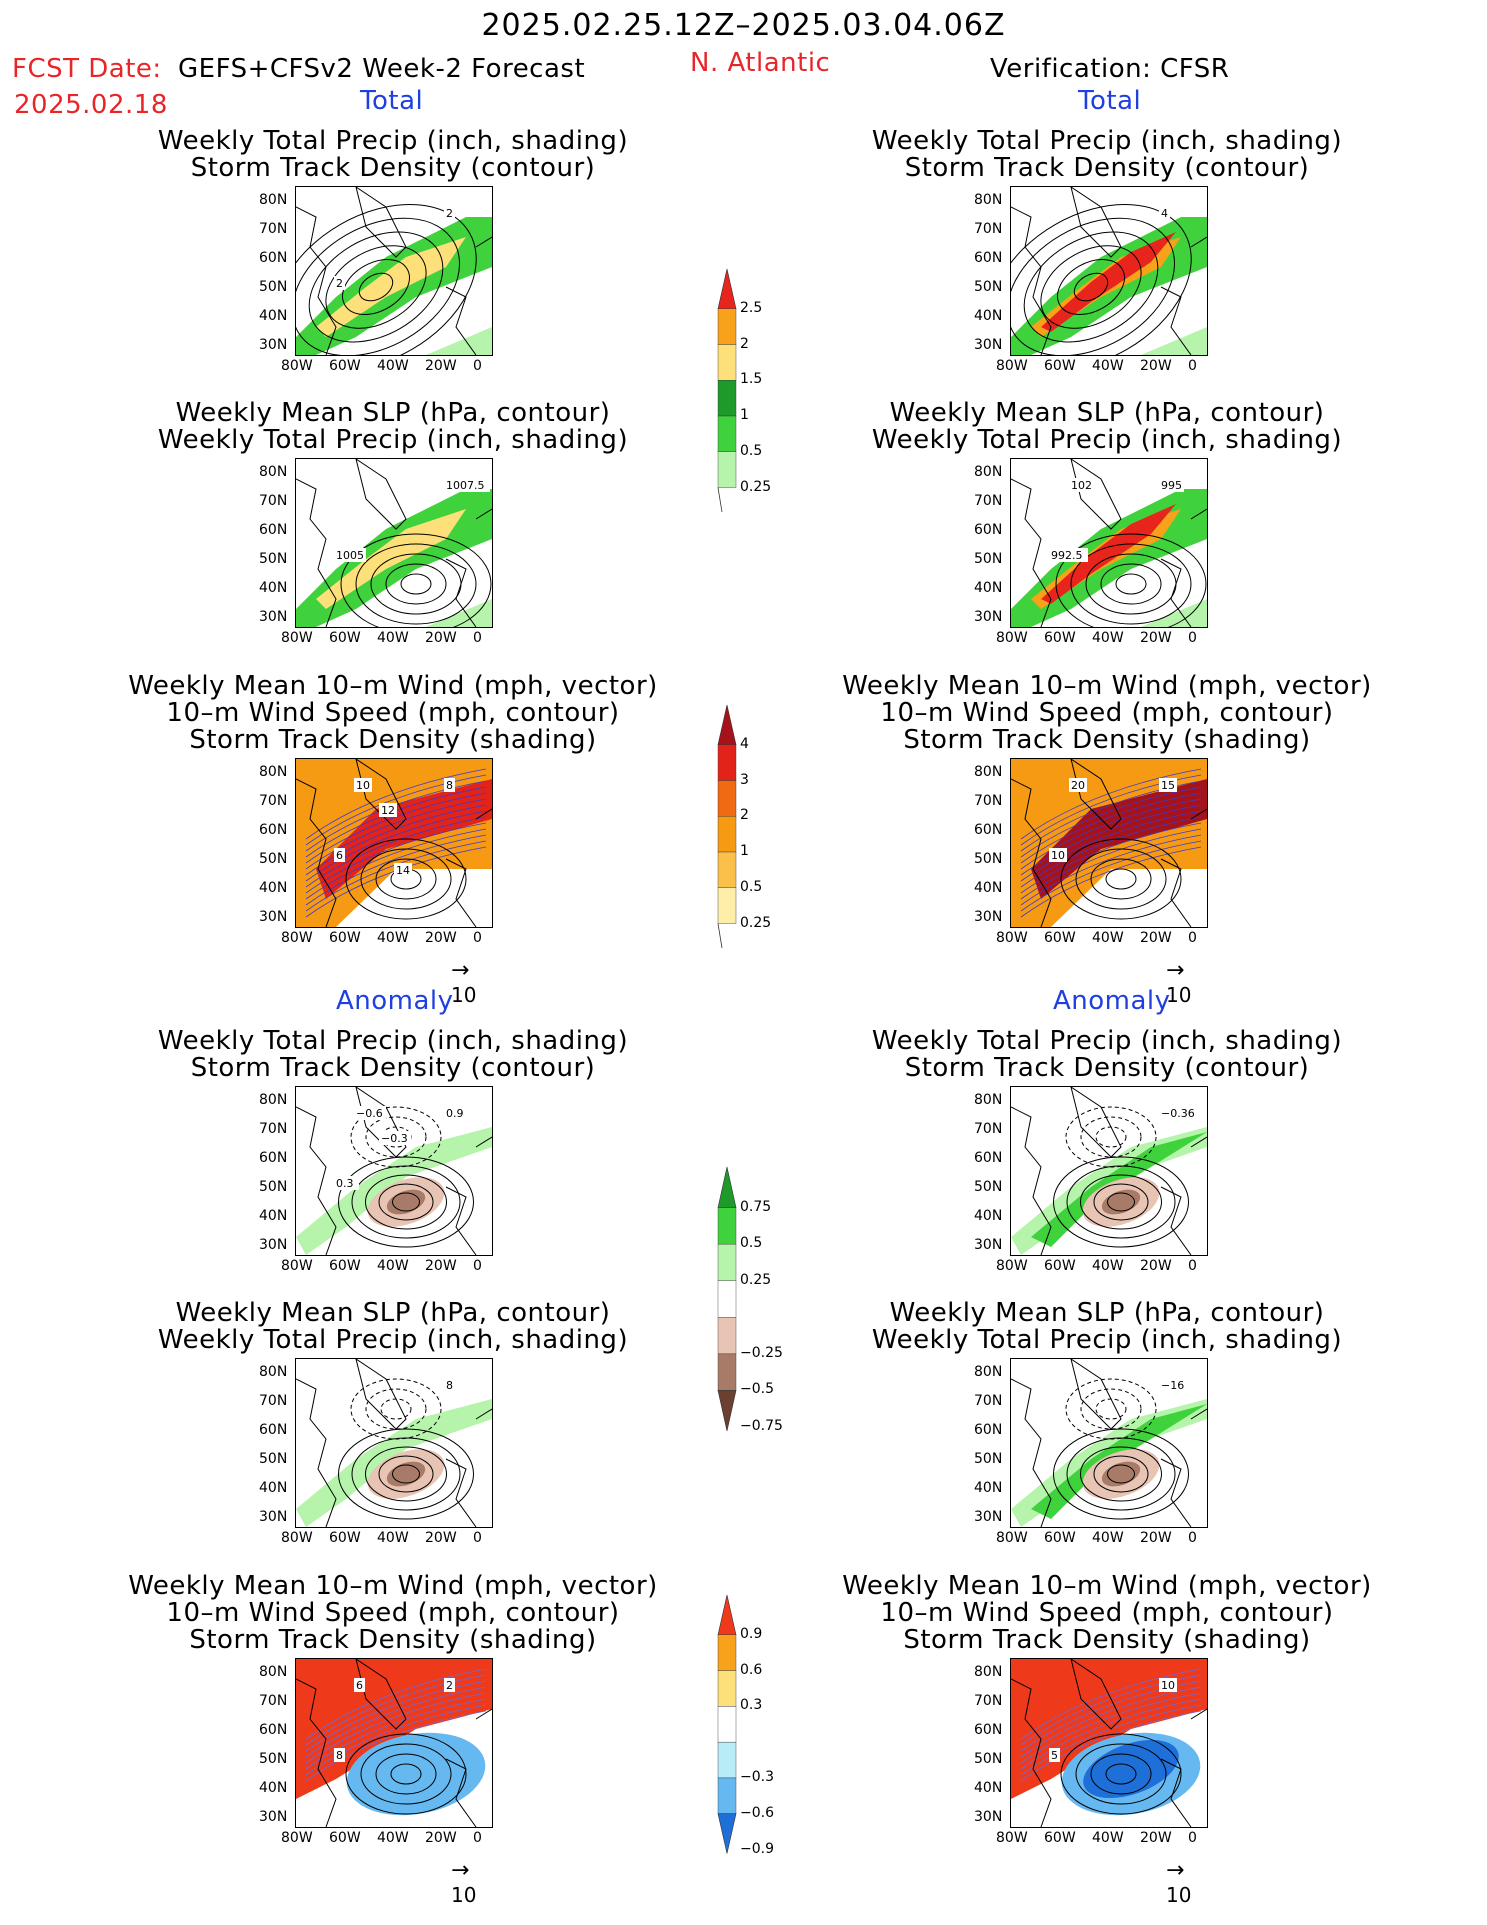 The height and width of the screenshot is (1925, 1487). Describe the element at coordinates (477, 1838) in the screenshot. I see `lon-tick-label: 0` at that location.